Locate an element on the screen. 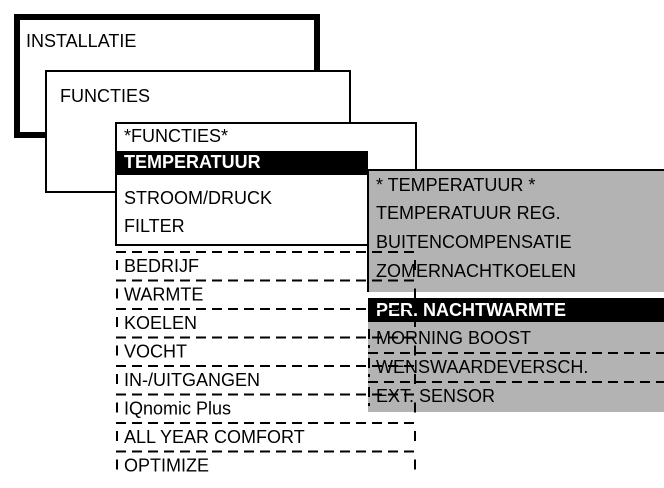 This screenshot has height=488, width=664. menu-item: BUITENCOMPENSATIE is located at coordinates (474, 242).